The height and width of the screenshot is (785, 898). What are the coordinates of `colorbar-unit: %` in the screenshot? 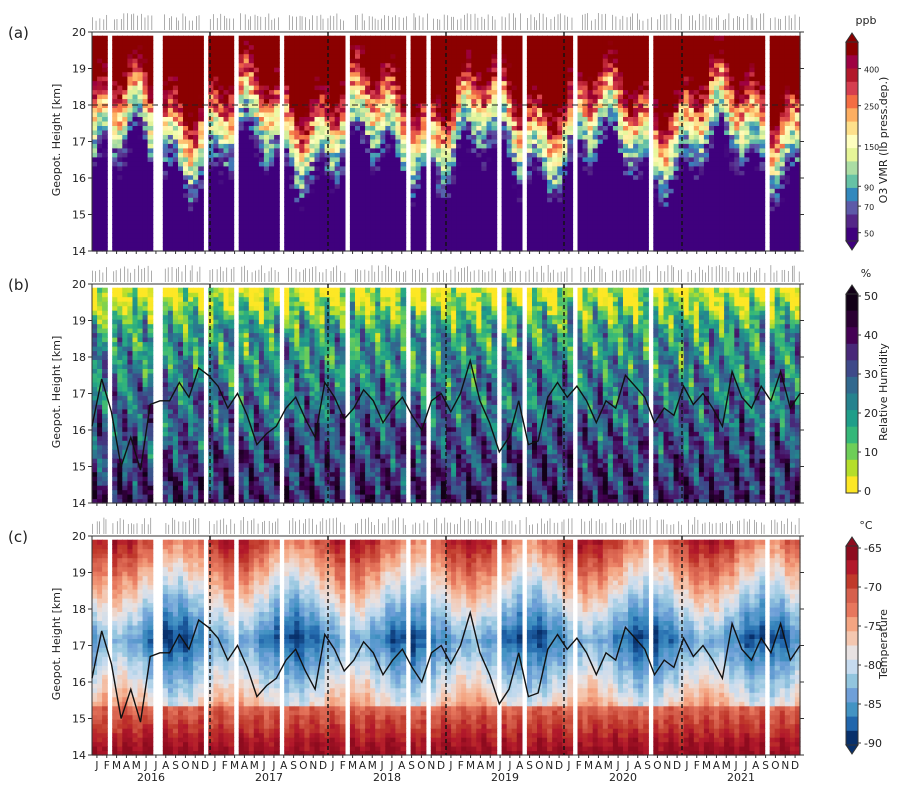 It's located at (866, 273).